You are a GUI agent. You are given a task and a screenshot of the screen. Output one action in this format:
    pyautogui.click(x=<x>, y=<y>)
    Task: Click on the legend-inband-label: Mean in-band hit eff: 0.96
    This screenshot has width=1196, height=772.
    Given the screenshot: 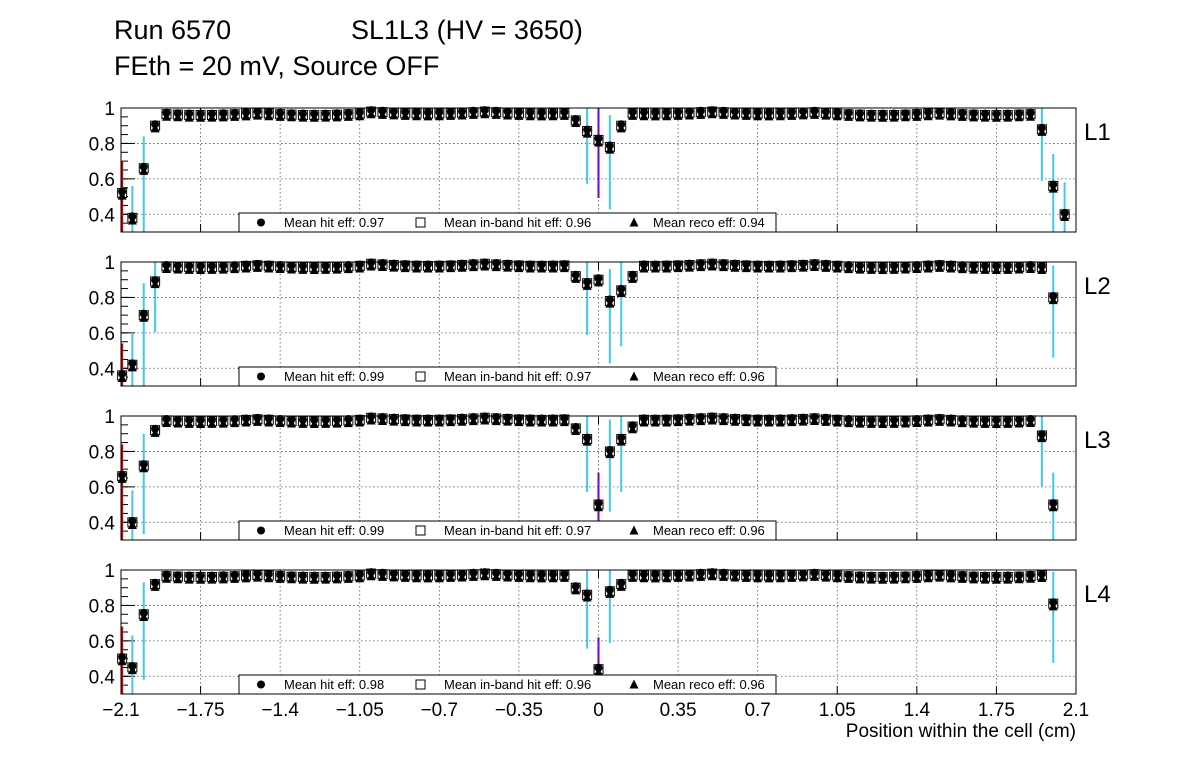 What is the action you would take?
    pyautogui.click(x=517, y=222)
    